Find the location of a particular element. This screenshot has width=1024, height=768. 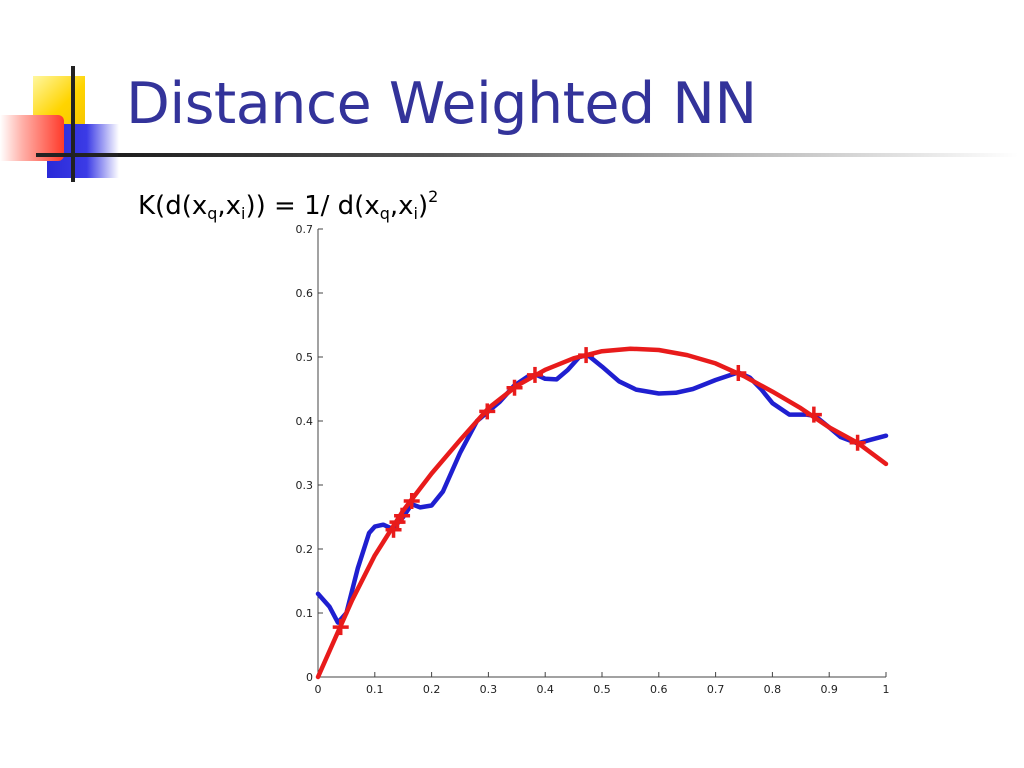

kernel-formula: K(d(xq,xi)) = 1/ d(xq,xi)2 is located at coordinates (288, 205).